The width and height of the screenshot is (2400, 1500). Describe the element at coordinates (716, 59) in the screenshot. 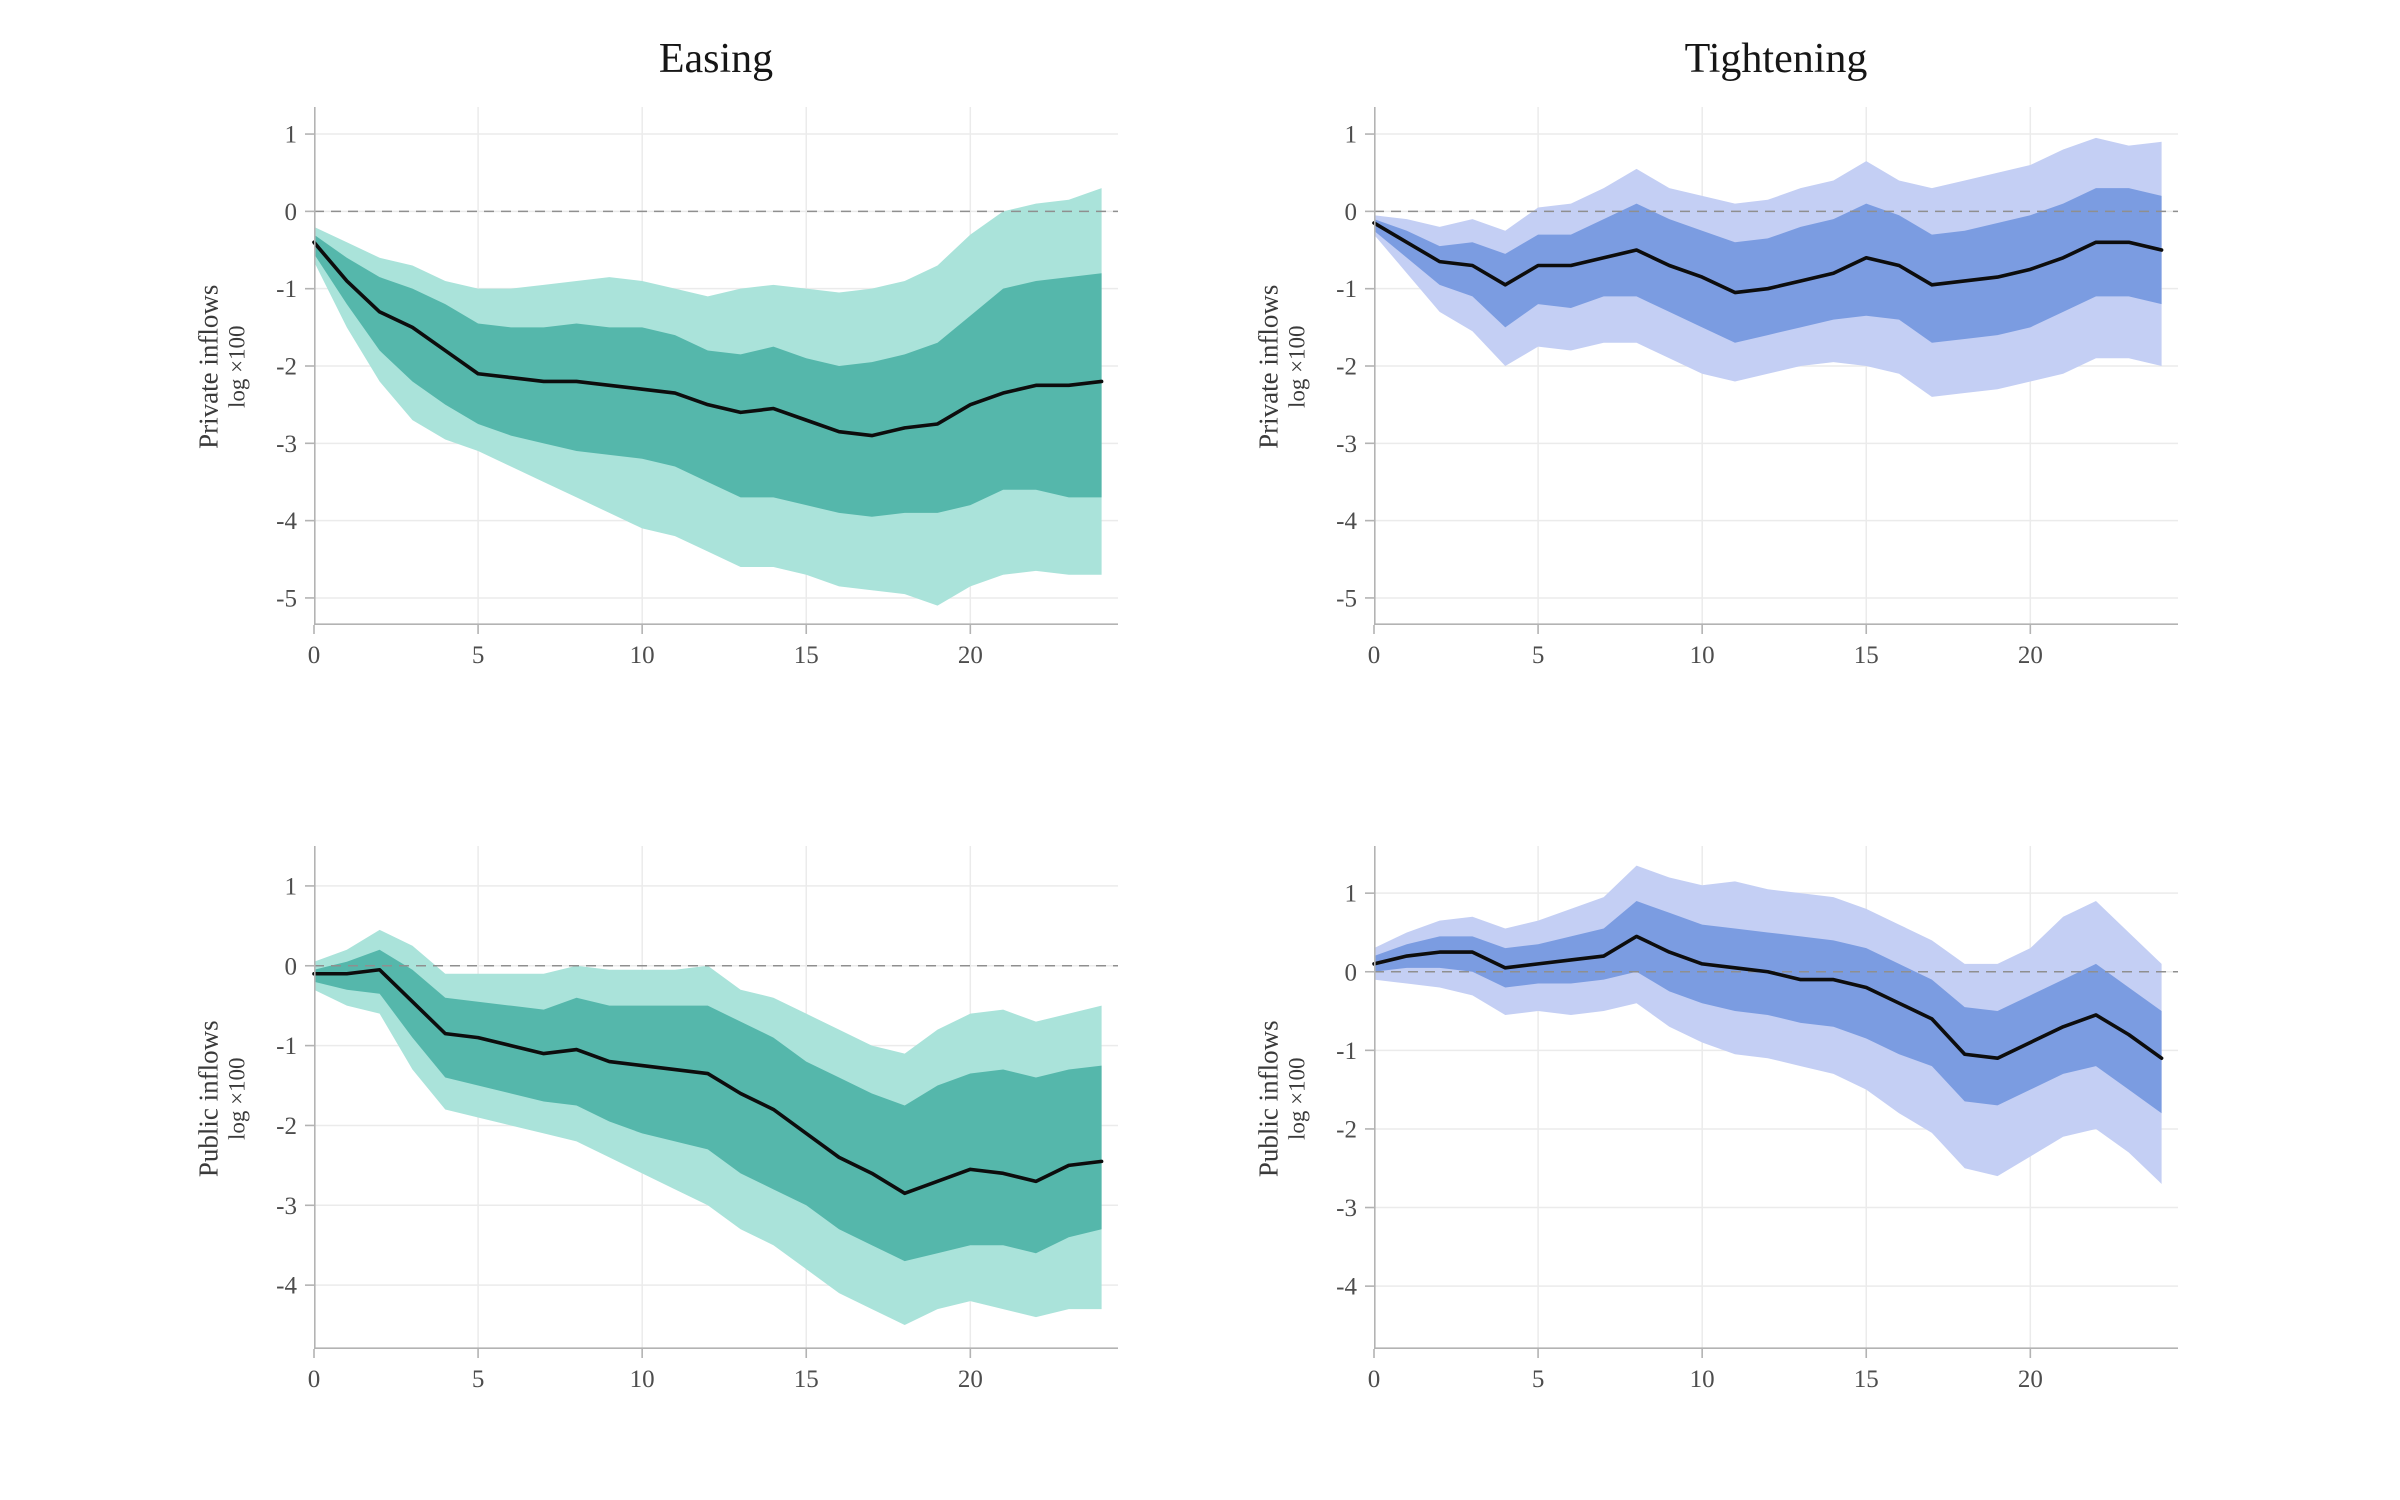

I see `column-title-easing: Easing` at that location.